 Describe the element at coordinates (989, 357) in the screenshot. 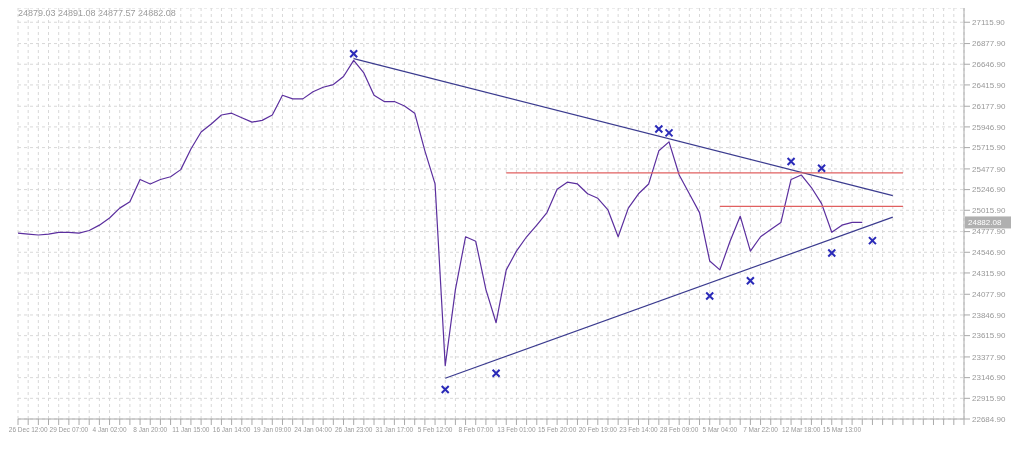

I see `y-tick-label: 23377.90` at that location.